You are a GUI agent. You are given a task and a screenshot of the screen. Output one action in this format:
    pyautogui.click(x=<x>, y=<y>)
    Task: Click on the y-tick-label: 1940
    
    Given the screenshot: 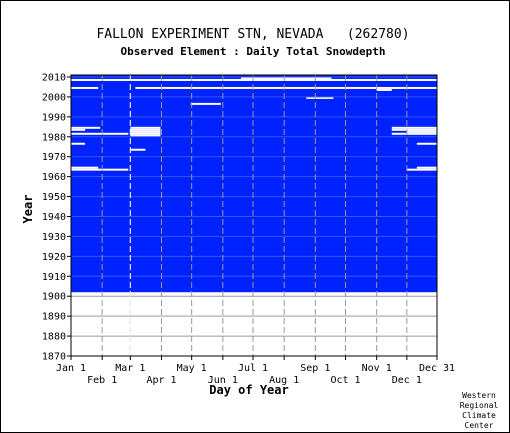 What is the action you would take?
    pyautogui.click(x=54, y=217)
    